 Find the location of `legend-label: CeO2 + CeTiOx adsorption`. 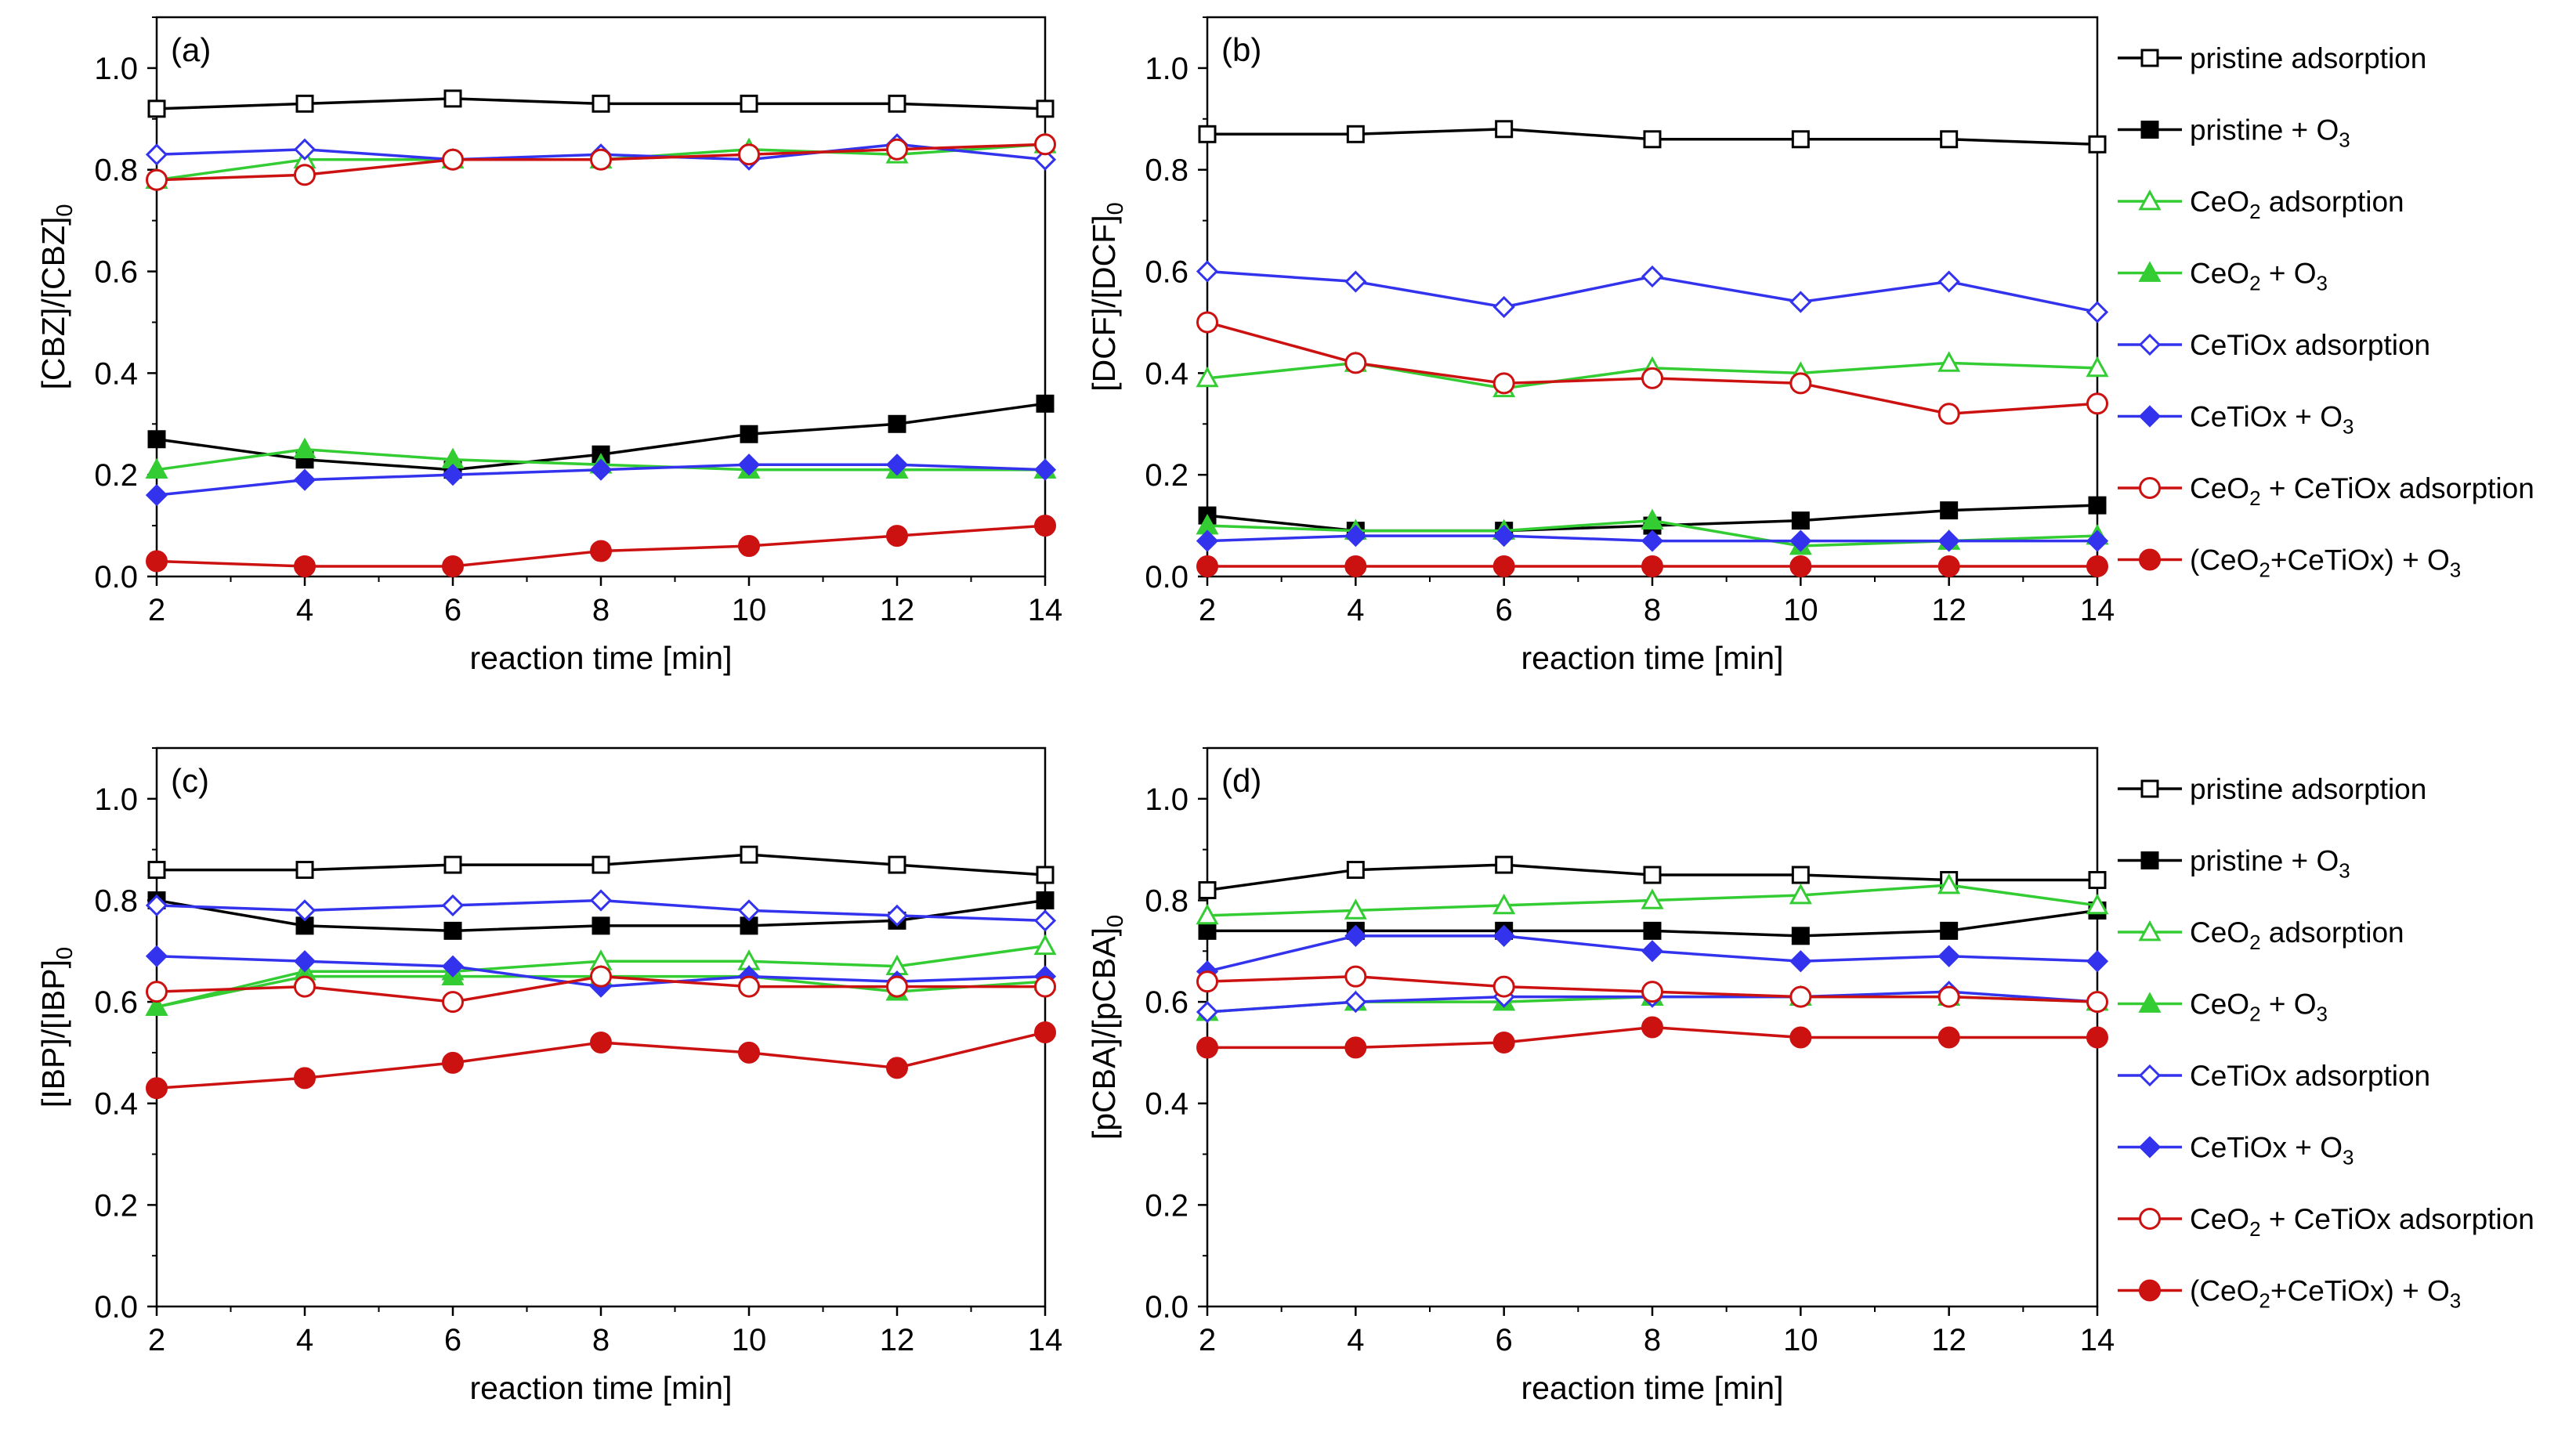

legend-label: CeO2 + CeTiOx adsorption is located at coordinates (2362, 491).